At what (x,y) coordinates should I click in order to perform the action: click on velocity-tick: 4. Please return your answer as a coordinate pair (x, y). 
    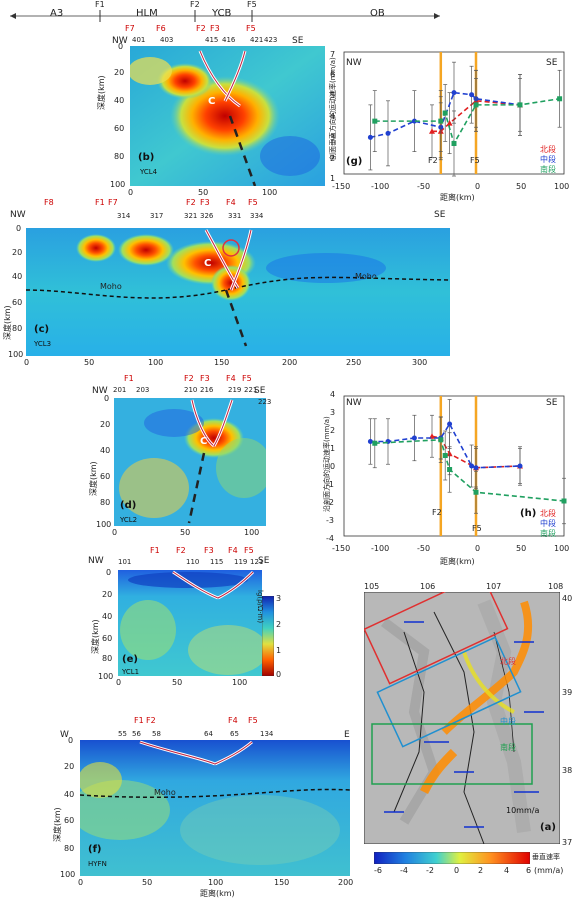
    Looking at the image, I should click on (507, 870).